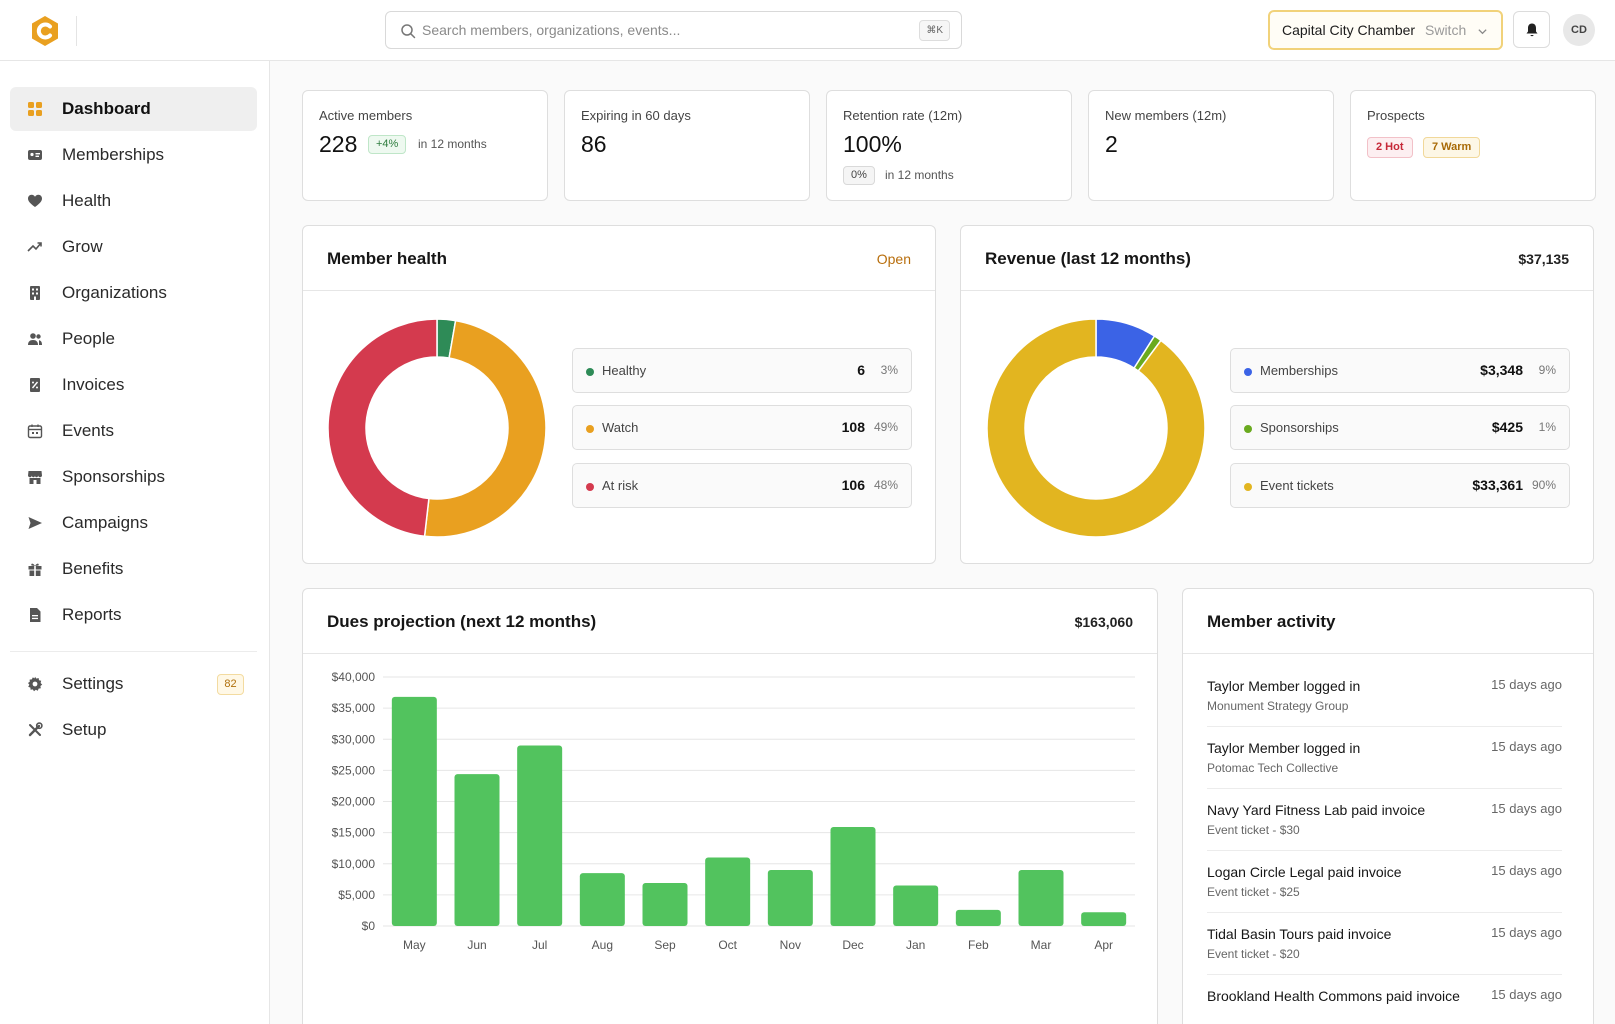  Describe the element at coordinates (893, 259) in the screenshot. I see `open-health-link: Open` at that location.